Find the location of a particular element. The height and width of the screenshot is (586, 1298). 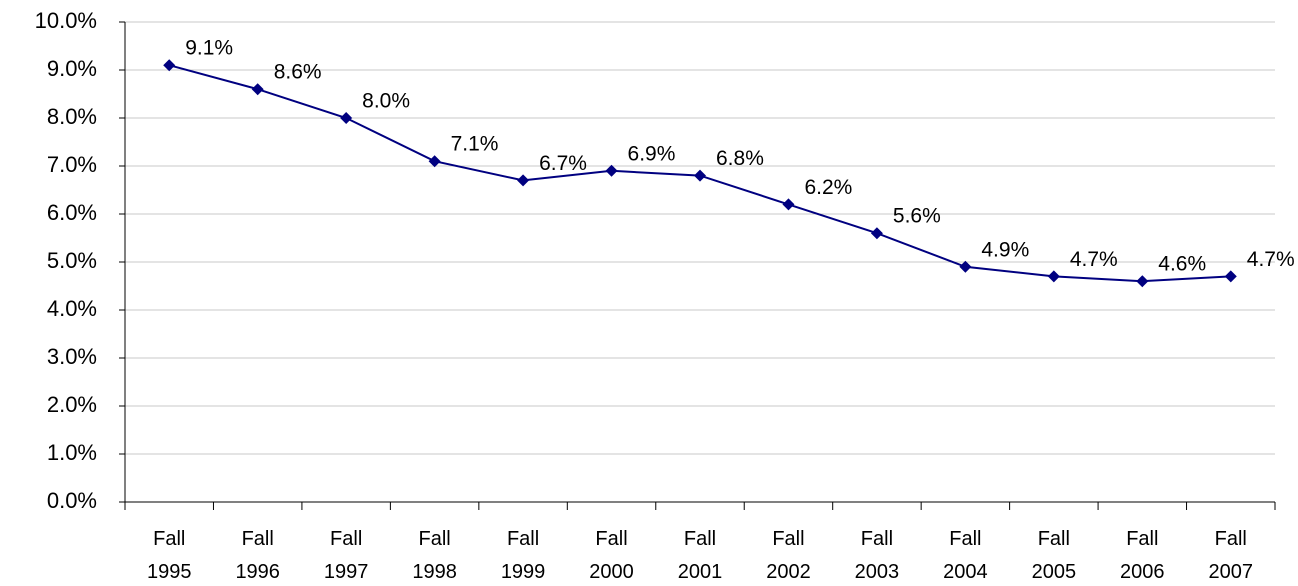

x-tick-label: Fall 2003 is located at coordinates (877, 555).